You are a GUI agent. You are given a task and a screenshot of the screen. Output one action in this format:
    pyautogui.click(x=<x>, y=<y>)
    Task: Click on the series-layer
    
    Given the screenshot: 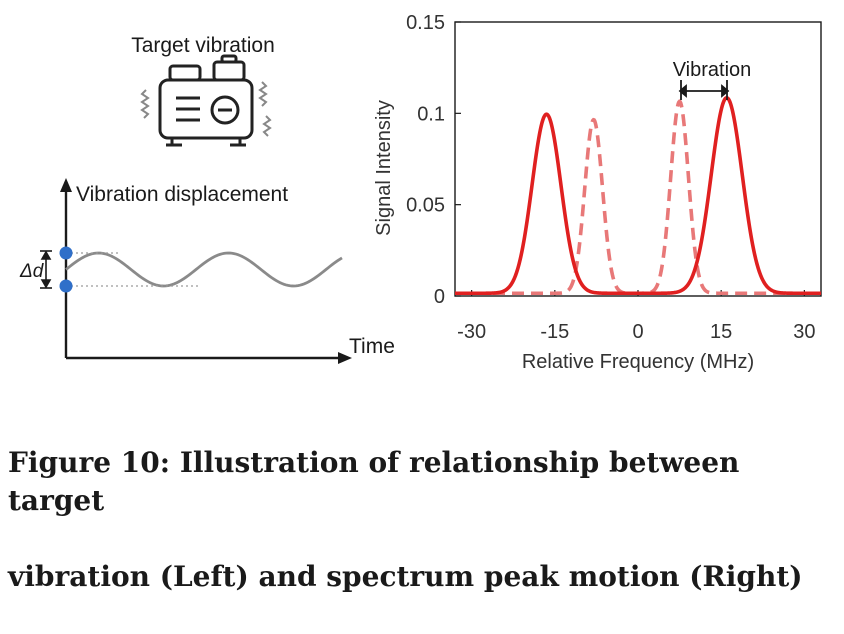 What is the action you would take?
    pyautogui.click(x=638, y=196)
    